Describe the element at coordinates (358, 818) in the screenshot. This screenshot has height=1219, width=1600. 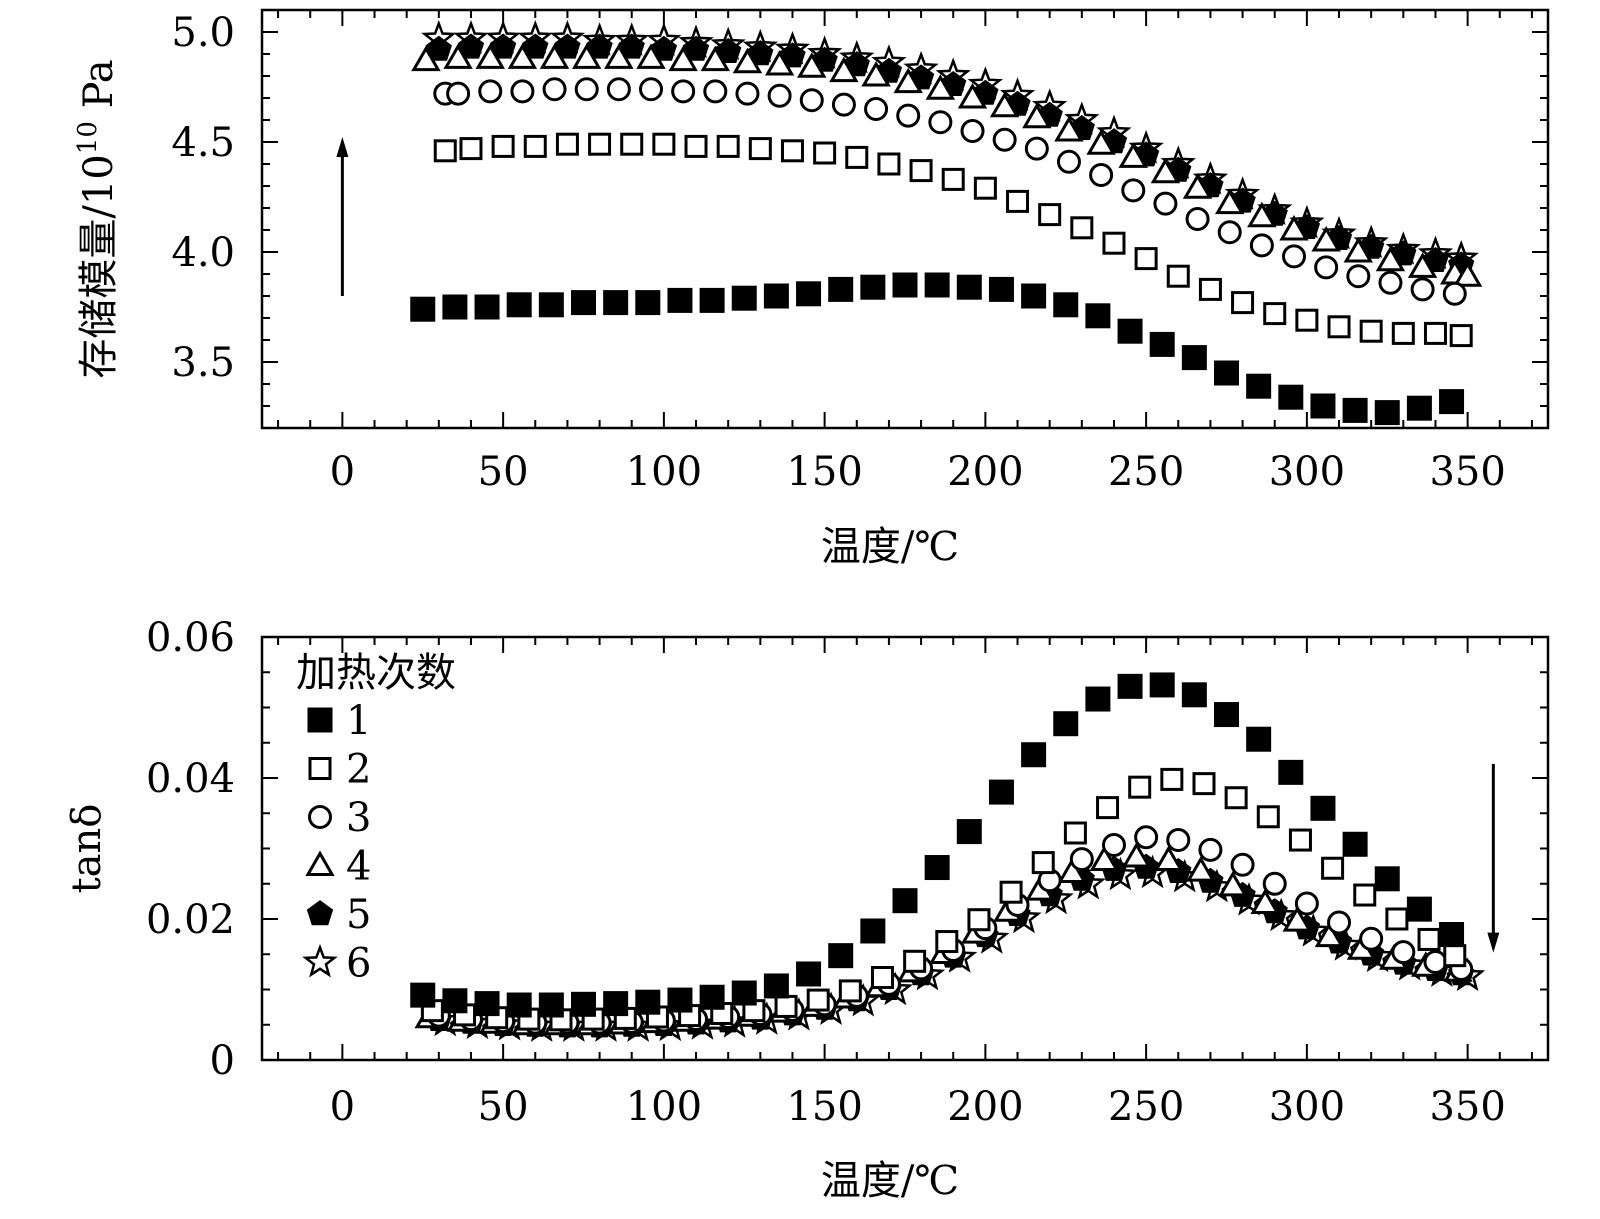
I see `legend-label-3: 3` at that location.